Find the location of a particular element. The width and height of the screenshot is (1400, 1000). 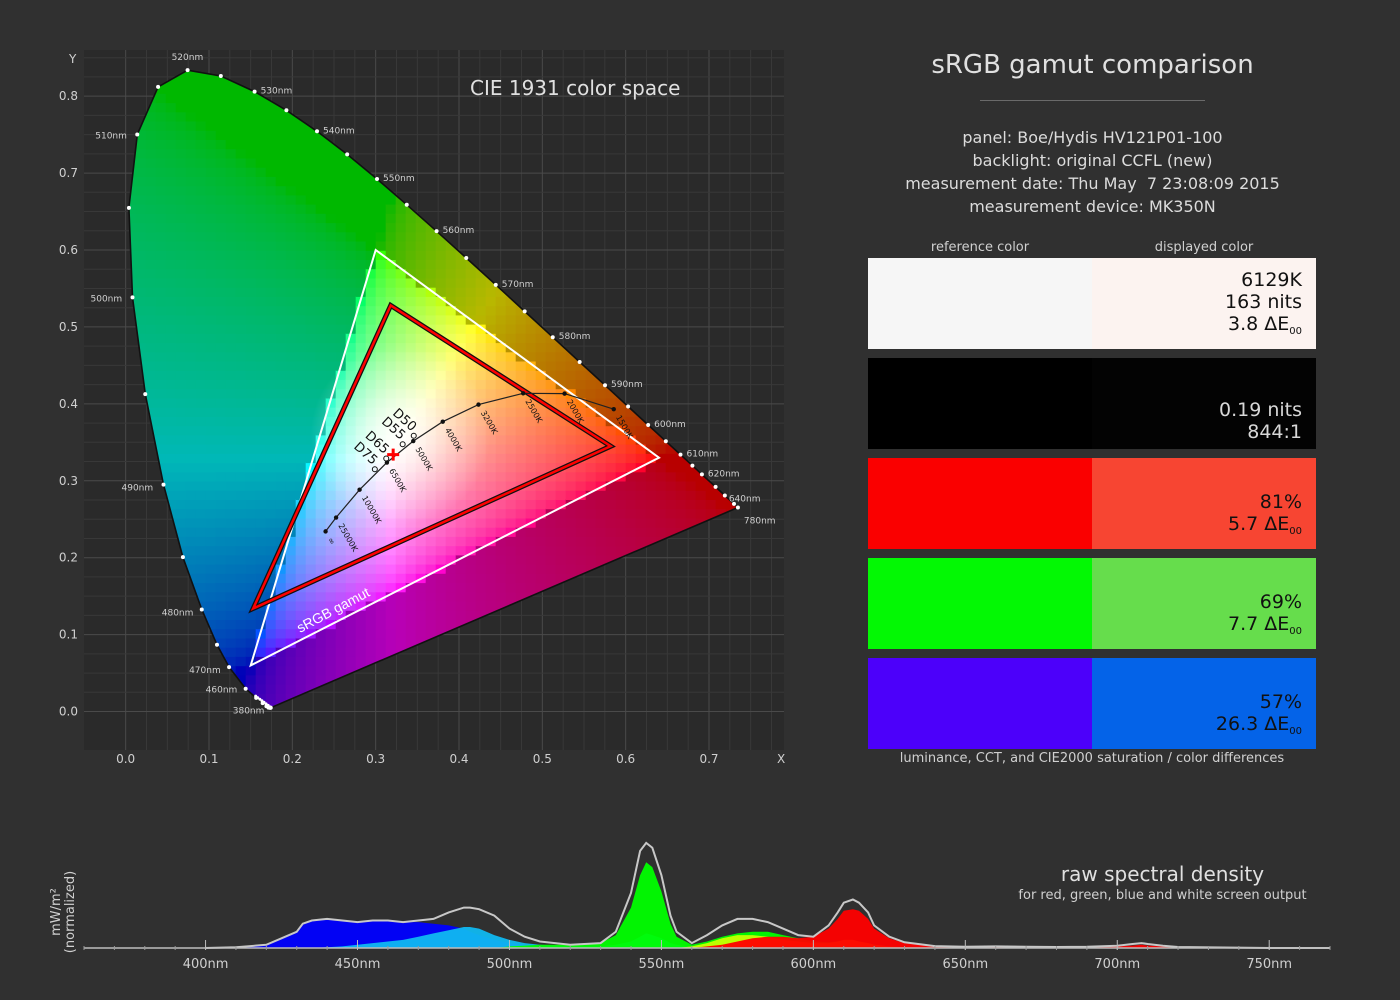

spectrum-tick-label: 400nm is located at coordinates (206, 964).